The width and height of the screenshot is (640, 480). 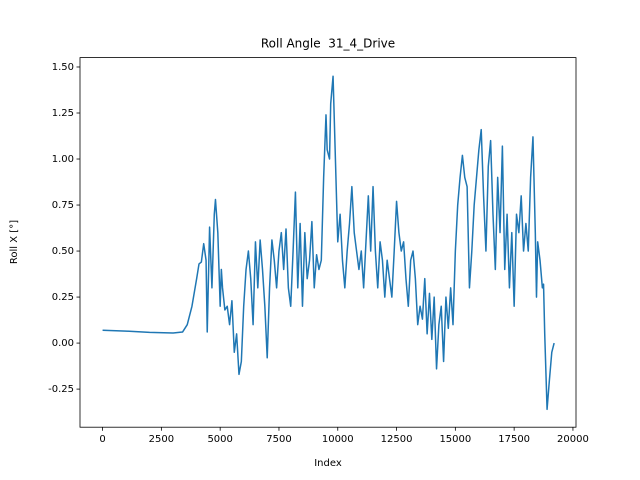 I want to click on y-tick-label: 0.00, so click(x=63, y=343).